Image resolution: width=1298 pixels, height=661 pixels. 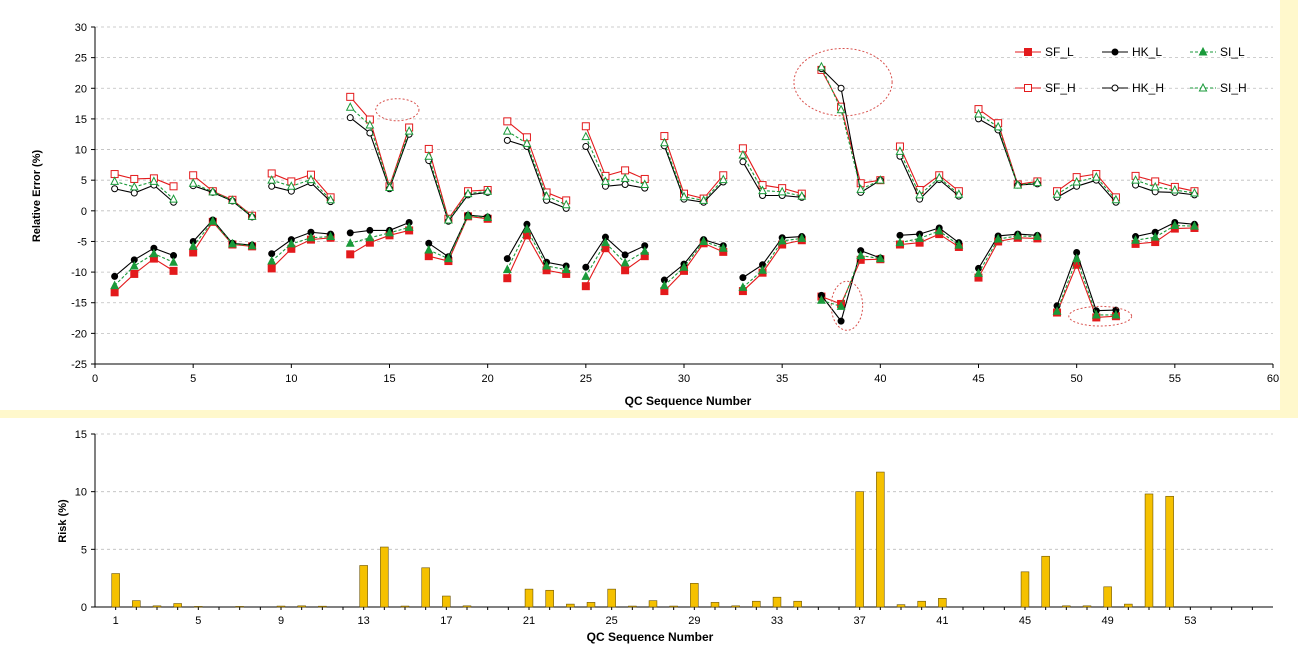 What do you see at coordinates (1148, 88) in the screenshot?
I see `legend-label-hk-h: HK_H` at bounding box center [1148, 88].